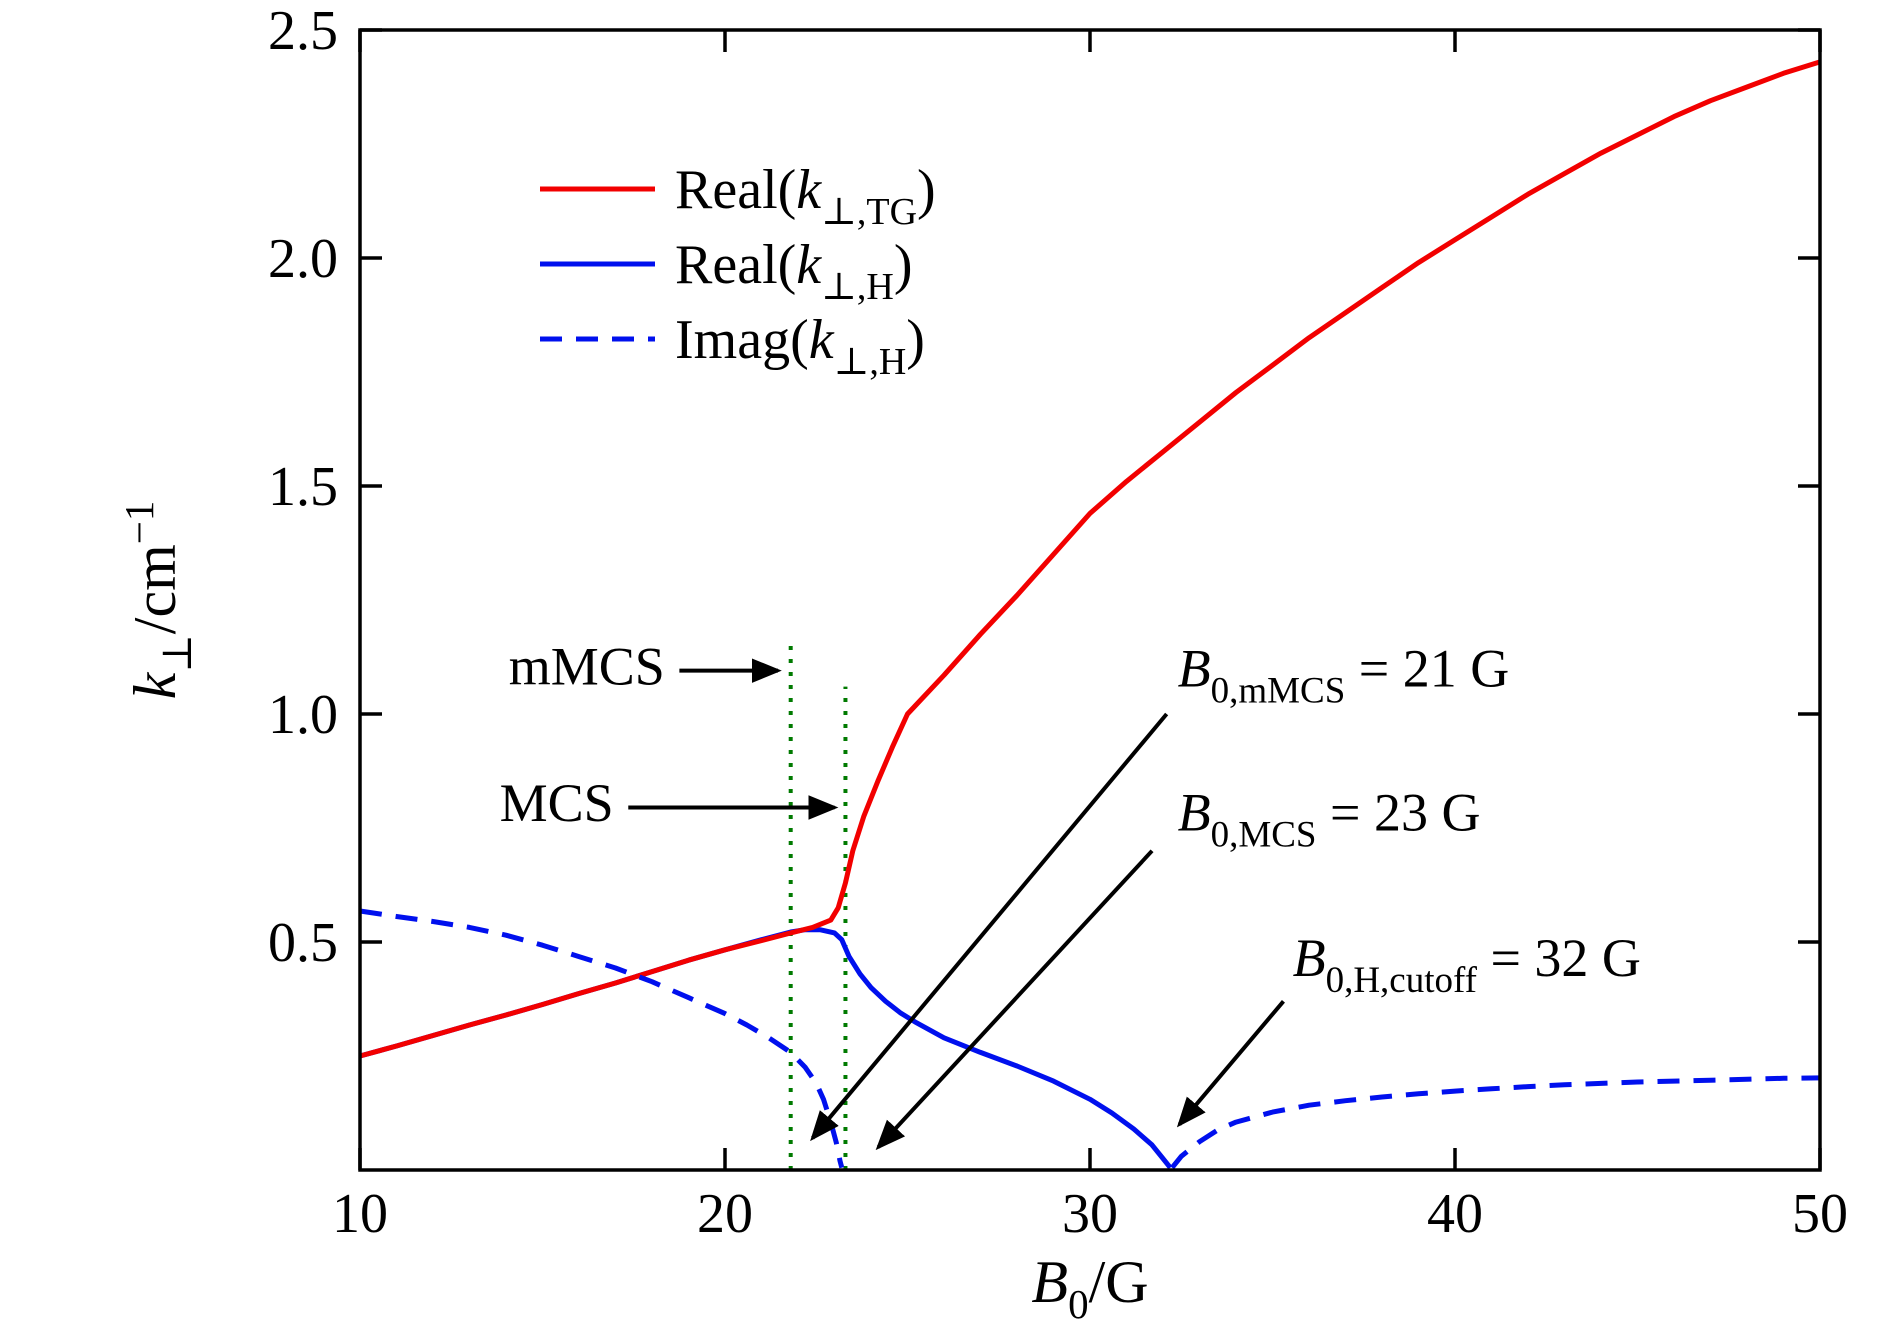 This screenshot has width=1890, height=1323. Describe the element at coordinates (805, 196) in the screenshot. I see `legend-real-tg-label: Real(k⊥,TG)` at that location.